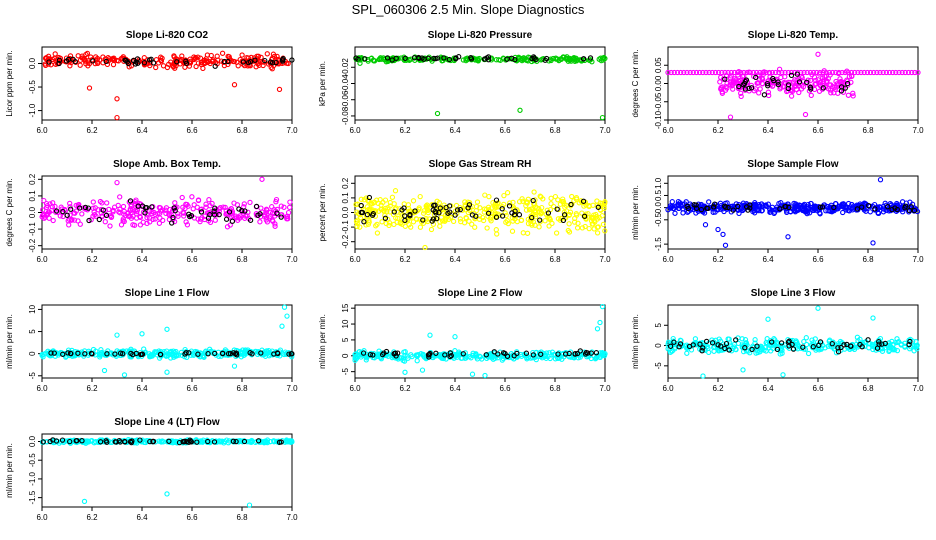 The image size is (936, 540). I want to click on x-tick-label: 6.4, so click(455, 130).